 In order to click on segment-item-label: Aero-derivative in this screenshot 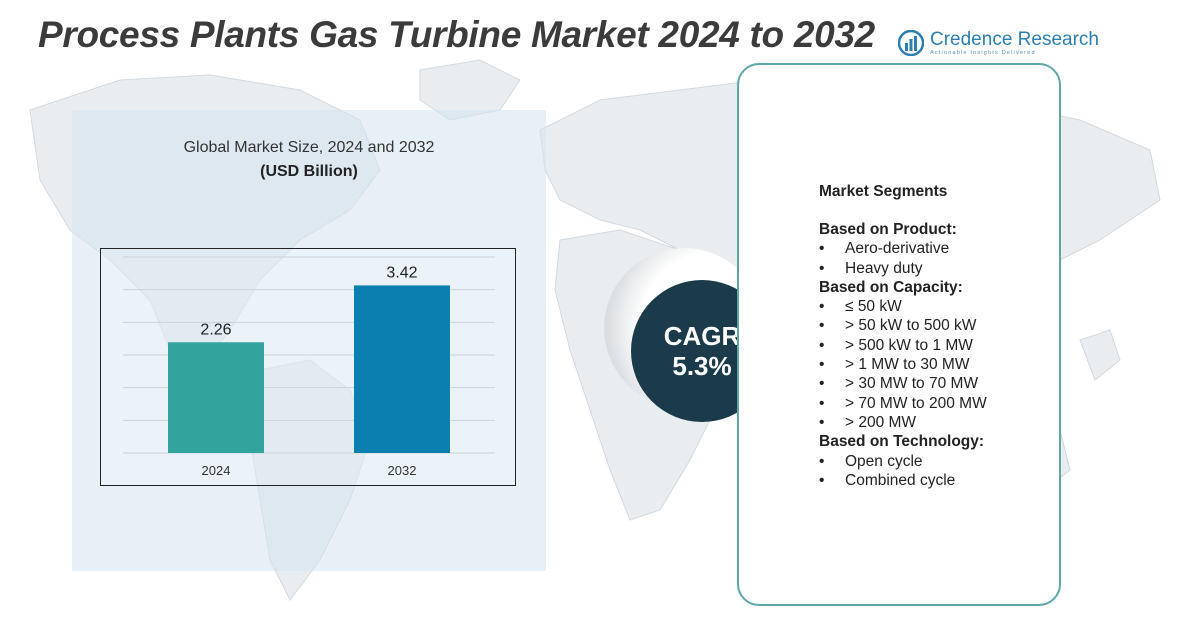, I will do `click(897, 249)`.